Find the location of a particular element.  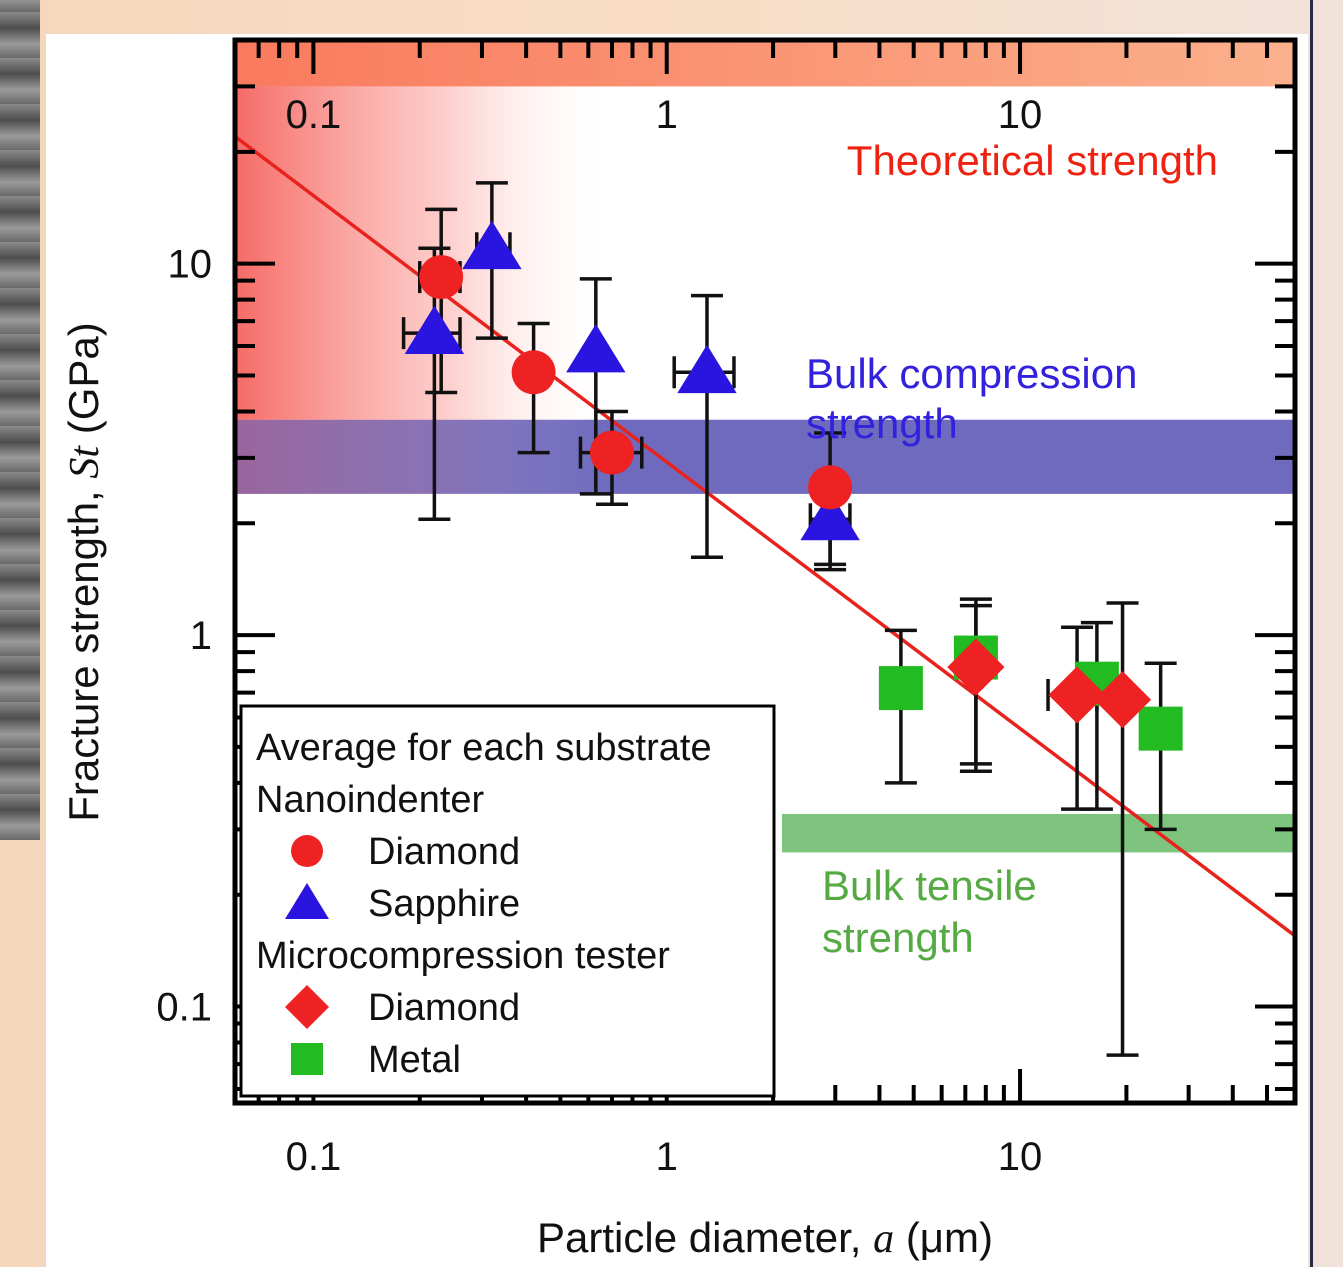

x-tick-label-2: 10 is located at coordinates (1020, 1157).